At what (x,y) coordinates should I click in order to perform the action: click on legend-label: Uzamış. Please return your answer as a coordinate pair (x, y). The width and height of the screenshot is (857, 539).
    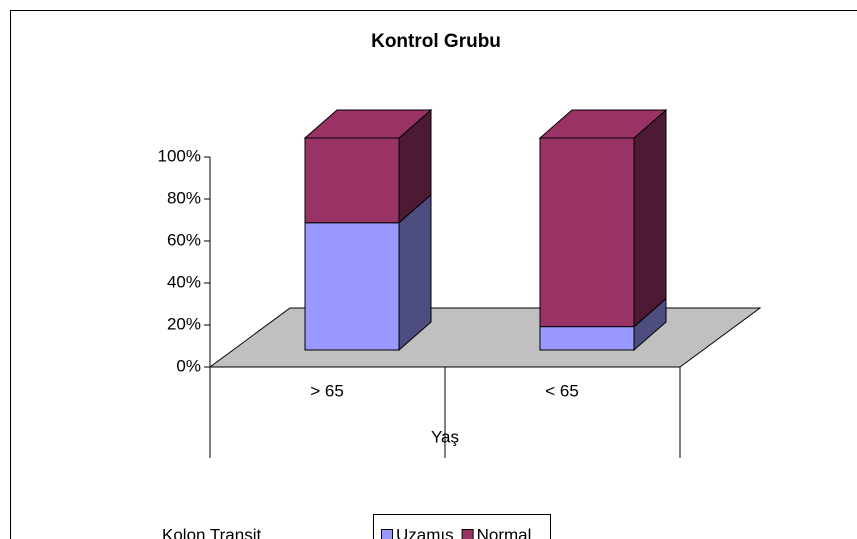
    Looking at the image, I should click on (425, 532).